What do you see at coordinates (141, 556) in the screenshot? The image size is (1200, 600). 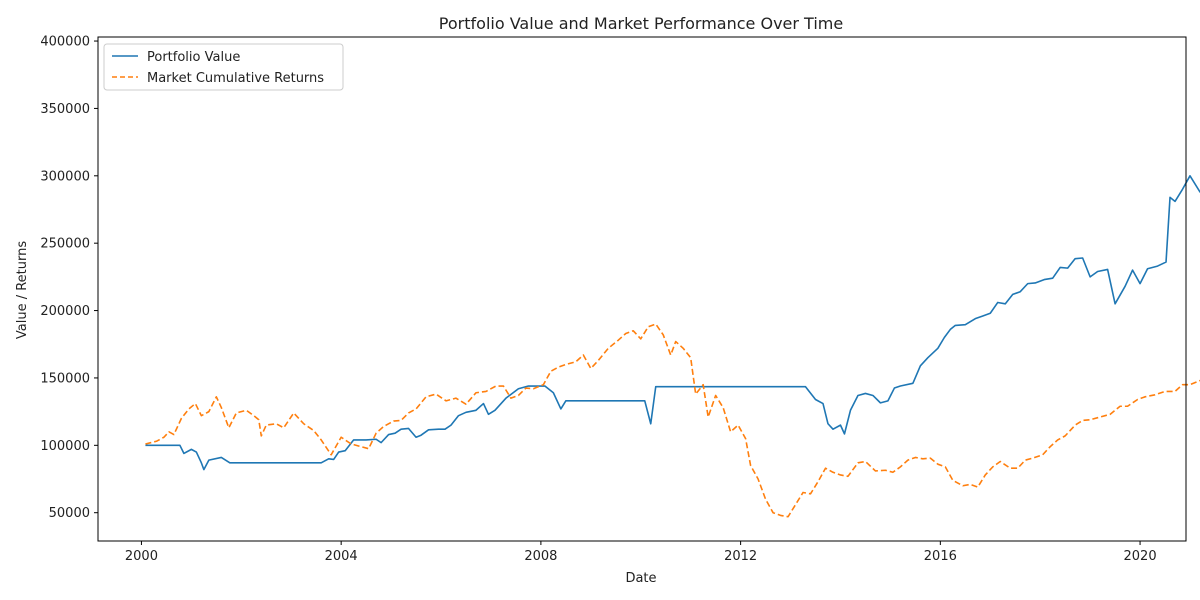 I see `x-tick-label: 2000` at bounding box center [141, 556].